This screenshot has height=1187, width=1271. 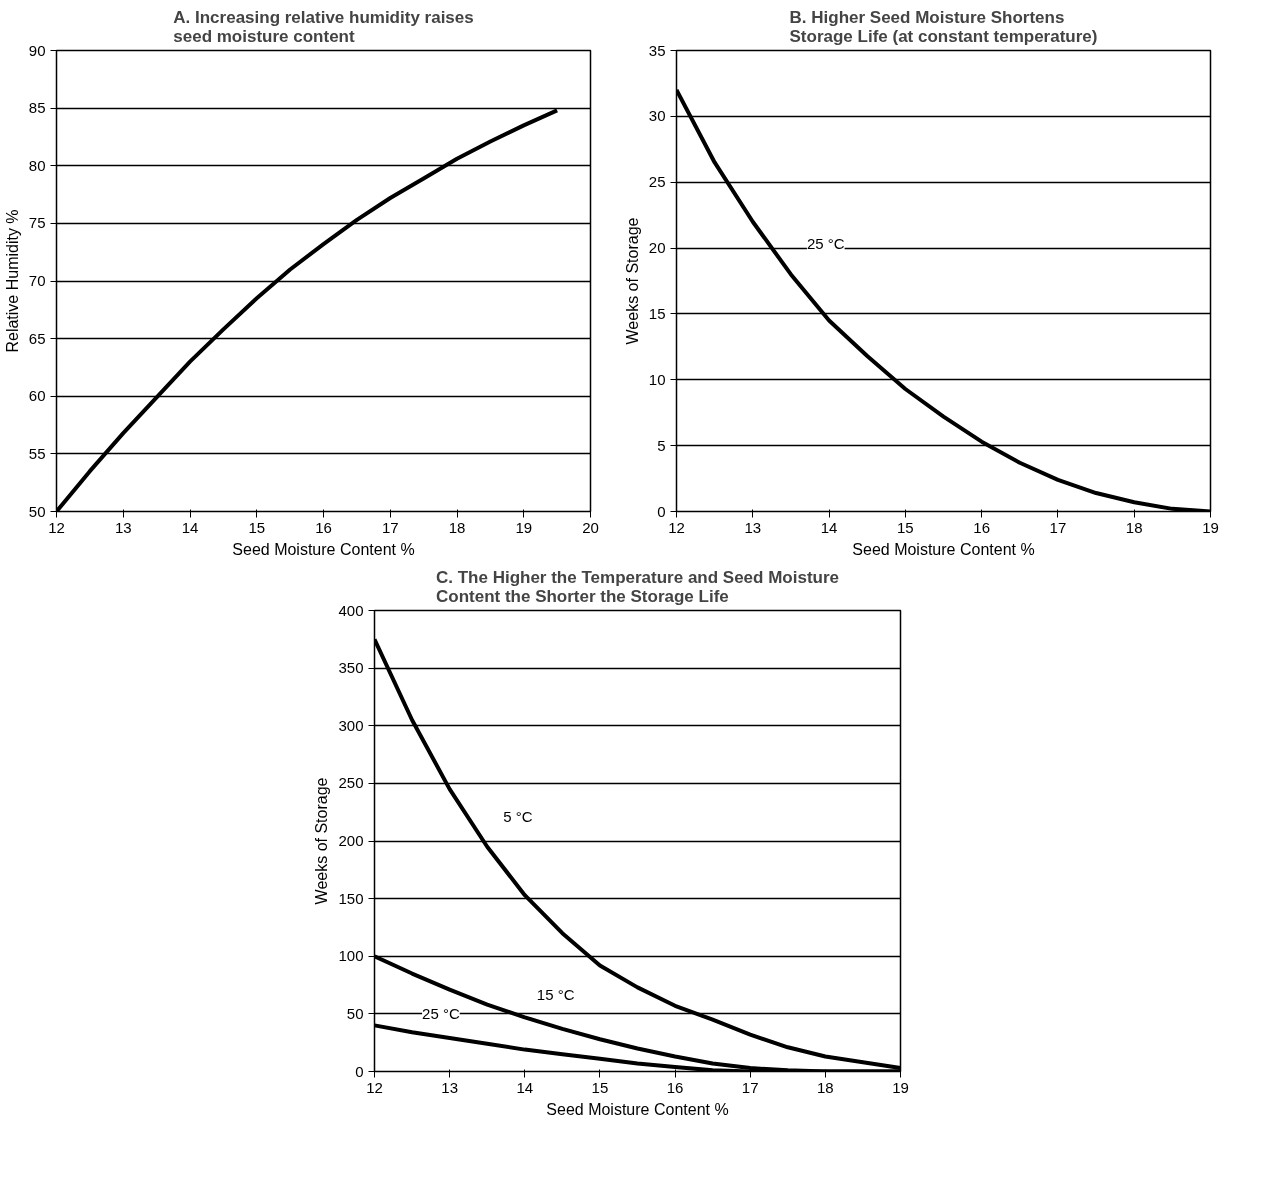 What do you see at coordinates (37, 453) in the screenshot?
I see `y-tick-label: 55` at bounding box center [37, 453].